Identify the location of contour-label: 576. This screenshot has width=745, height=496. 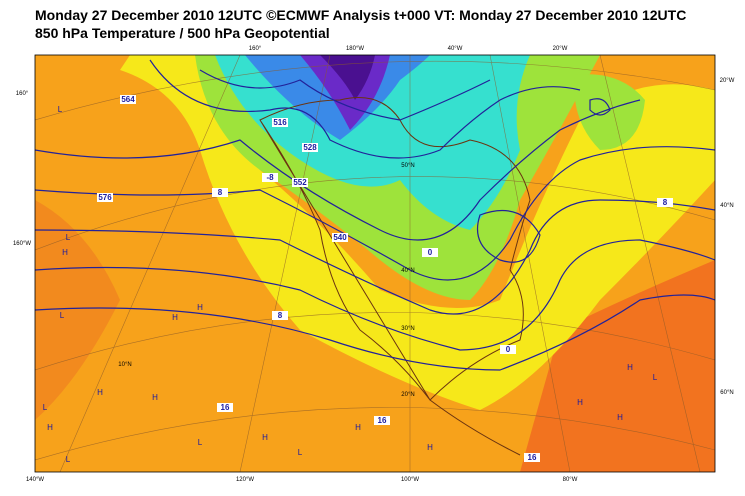
(105, 197).